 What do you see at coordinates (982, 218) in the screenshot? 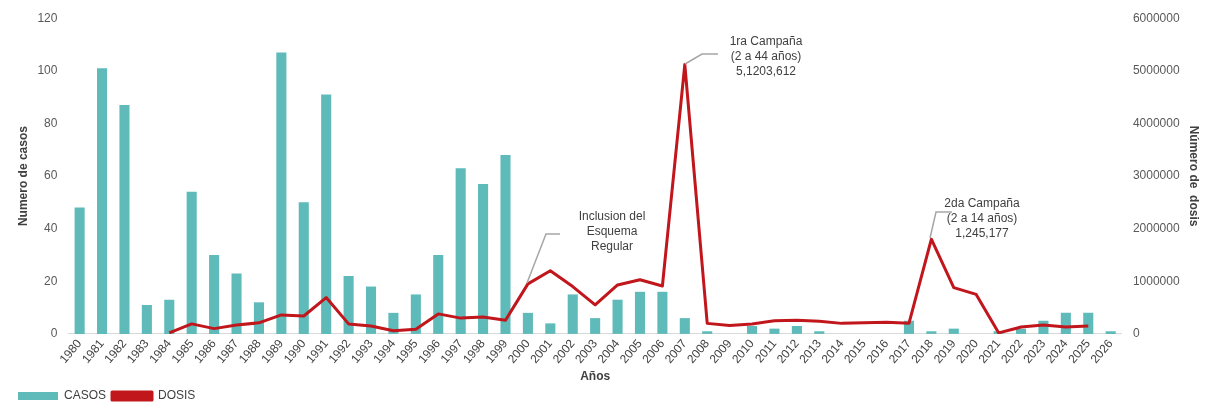
I see `annotation: 2da Campaña (2 a 14 años) 1,245,177` at bounding box center [982, 218].